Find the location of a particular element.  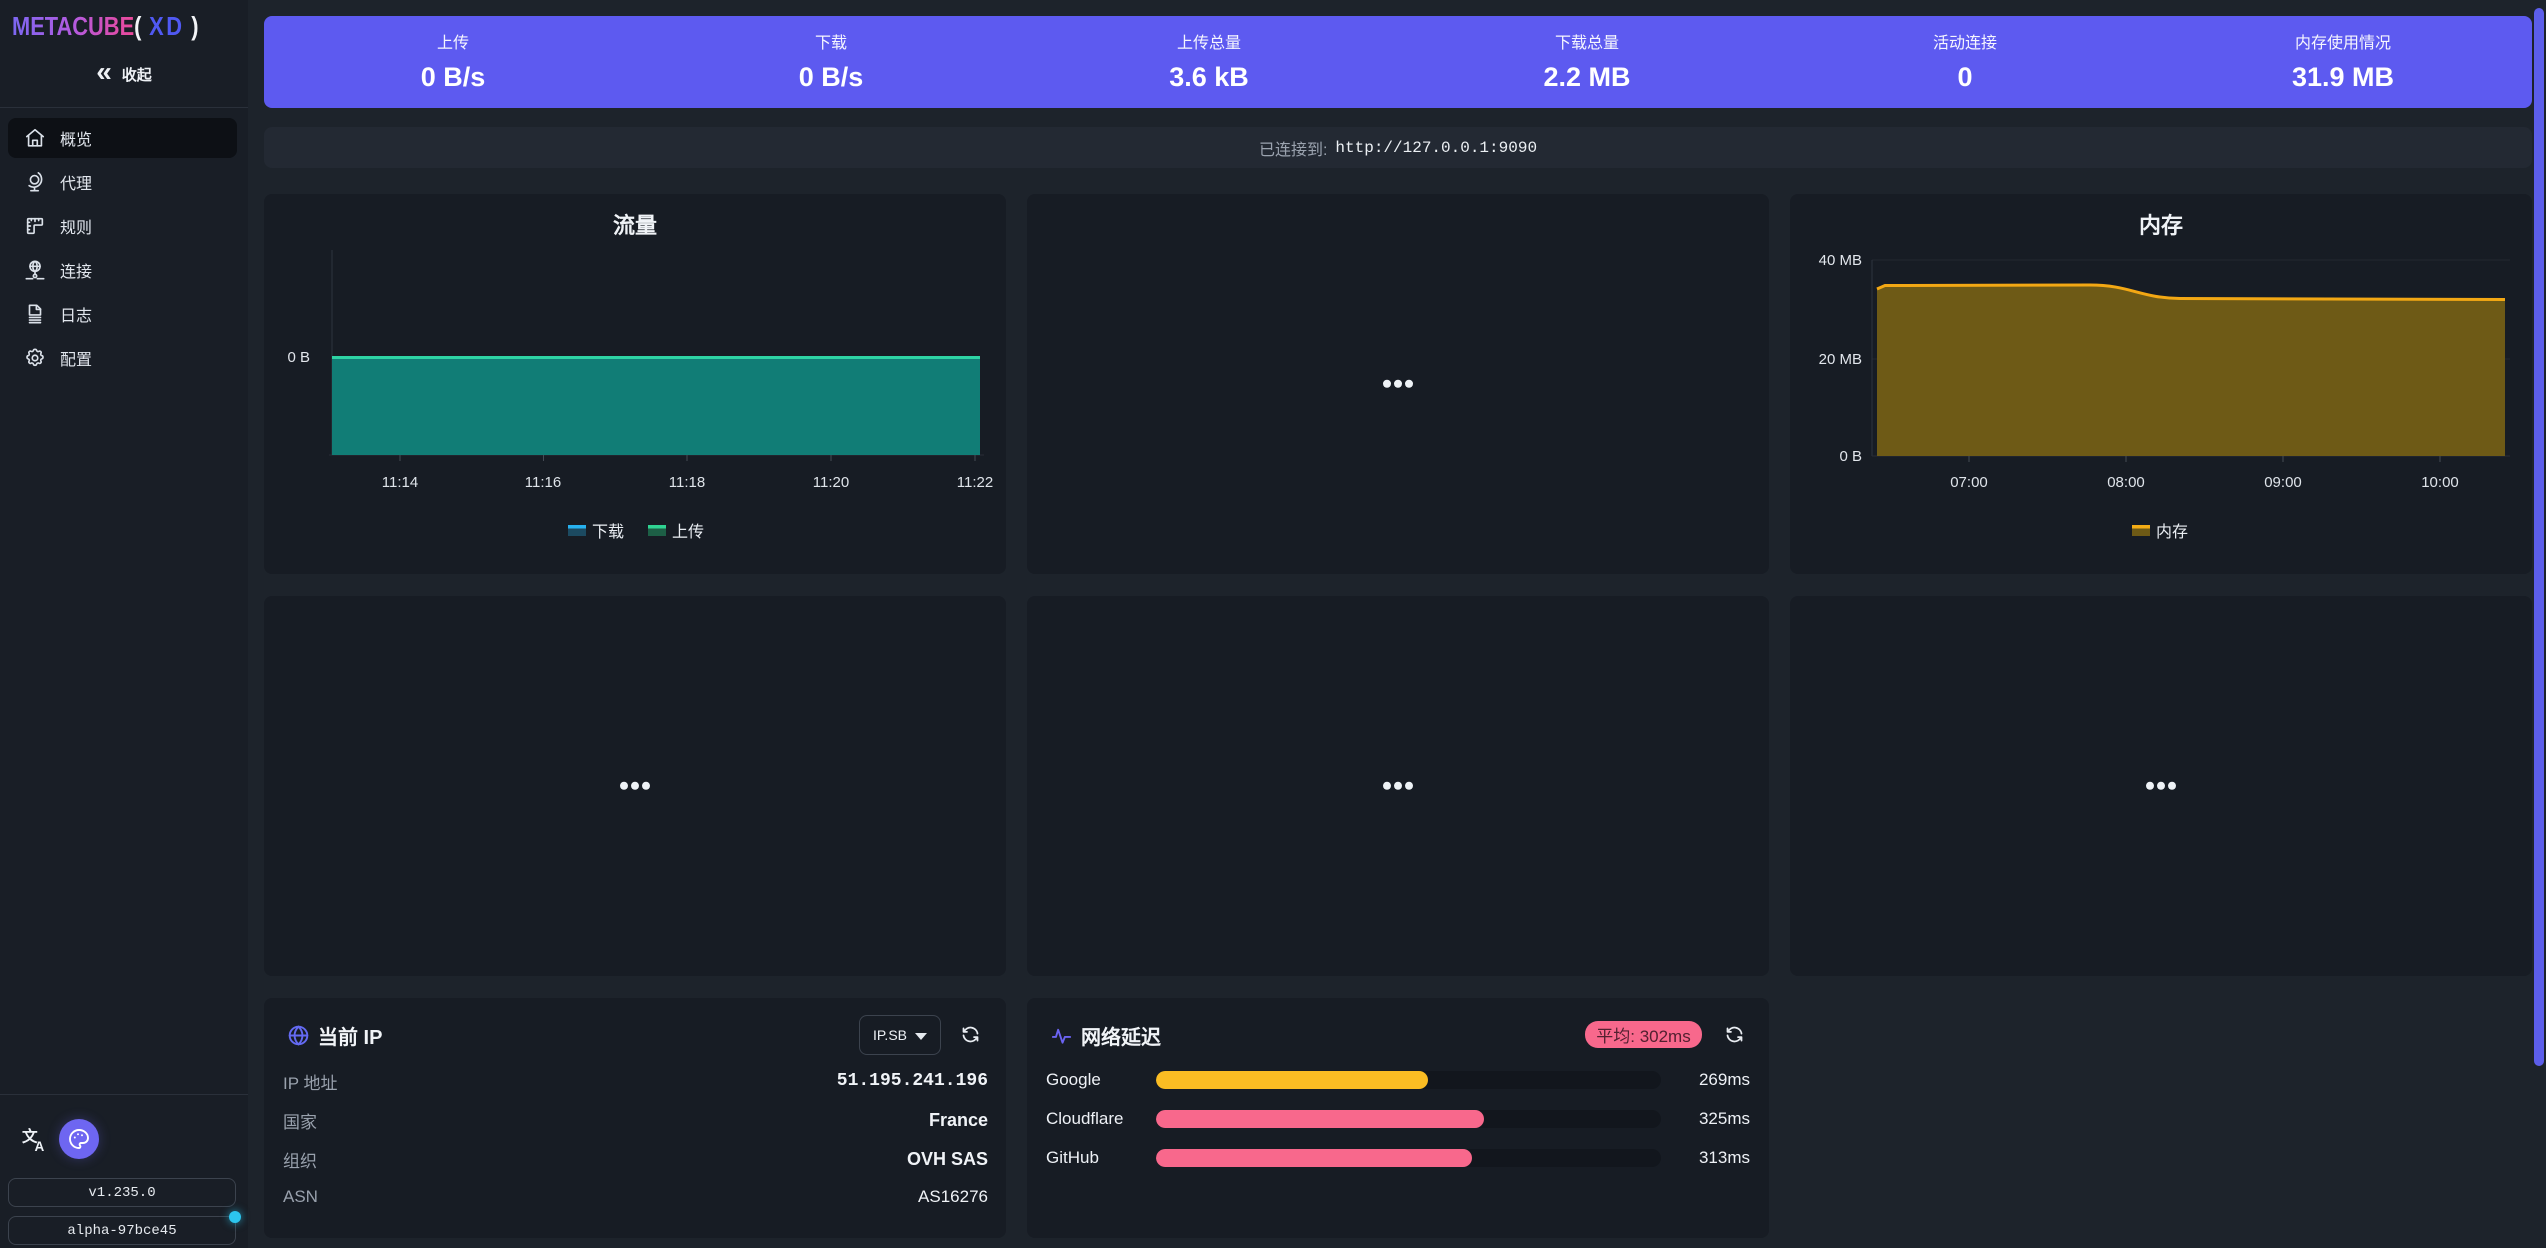

svg-text: 20 MB is located at coordinates (1840, 359).